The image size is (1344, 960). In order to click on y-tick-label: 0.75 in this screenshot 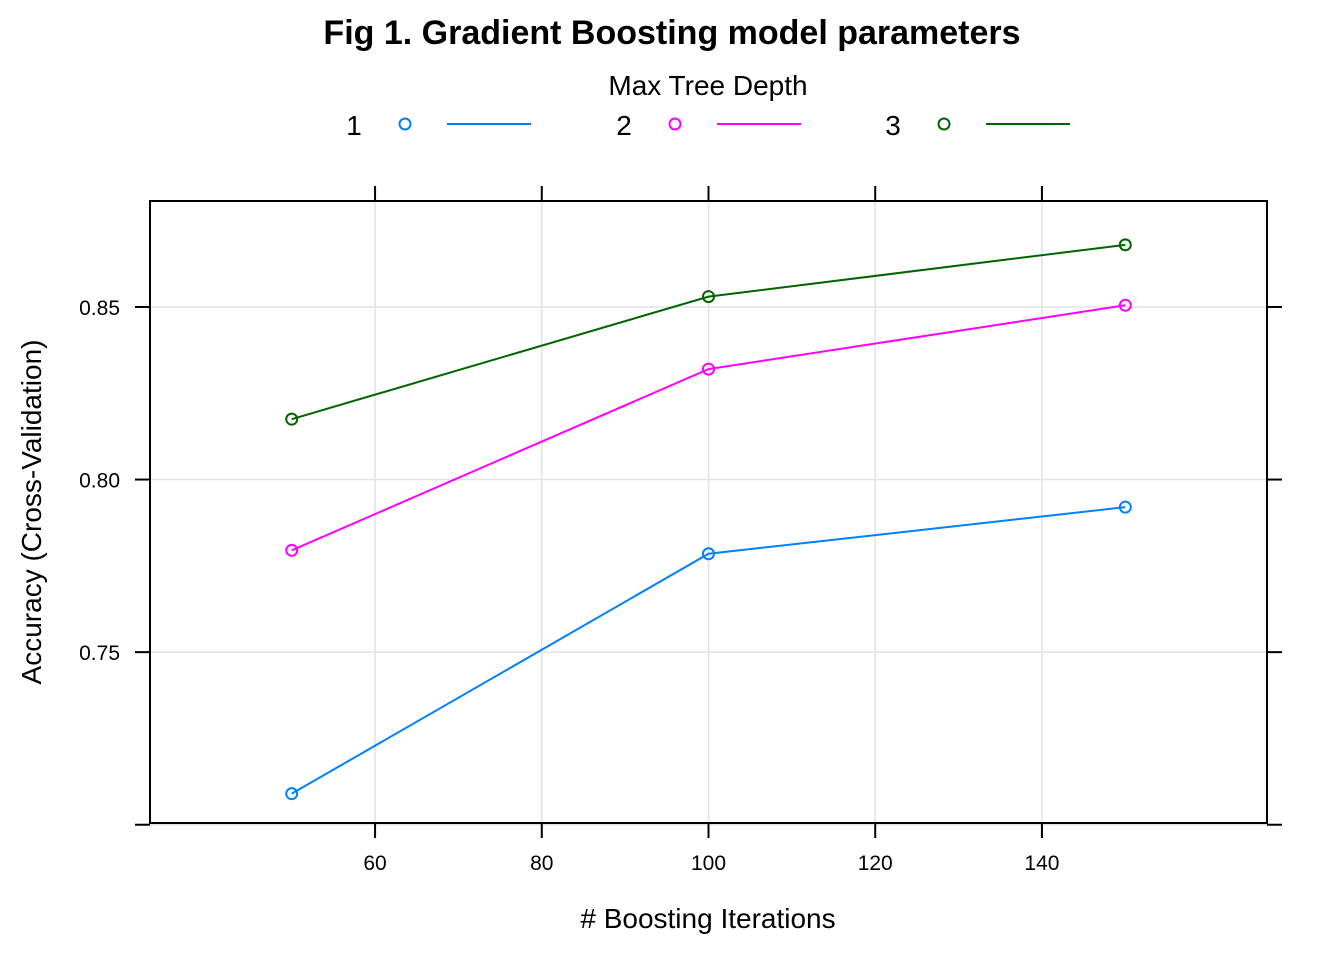, I will do `click(99, 653)`.